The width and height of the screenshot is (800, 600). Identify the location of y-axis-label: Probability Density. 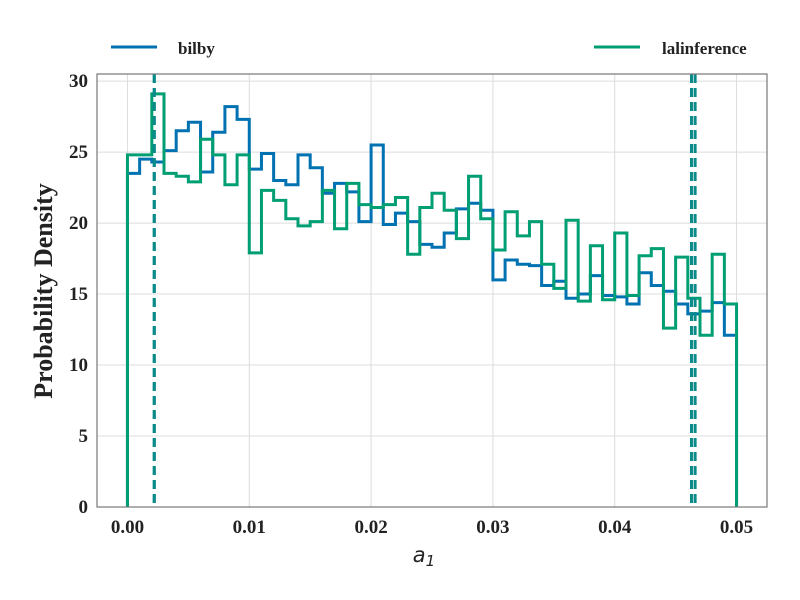
(43, 290).